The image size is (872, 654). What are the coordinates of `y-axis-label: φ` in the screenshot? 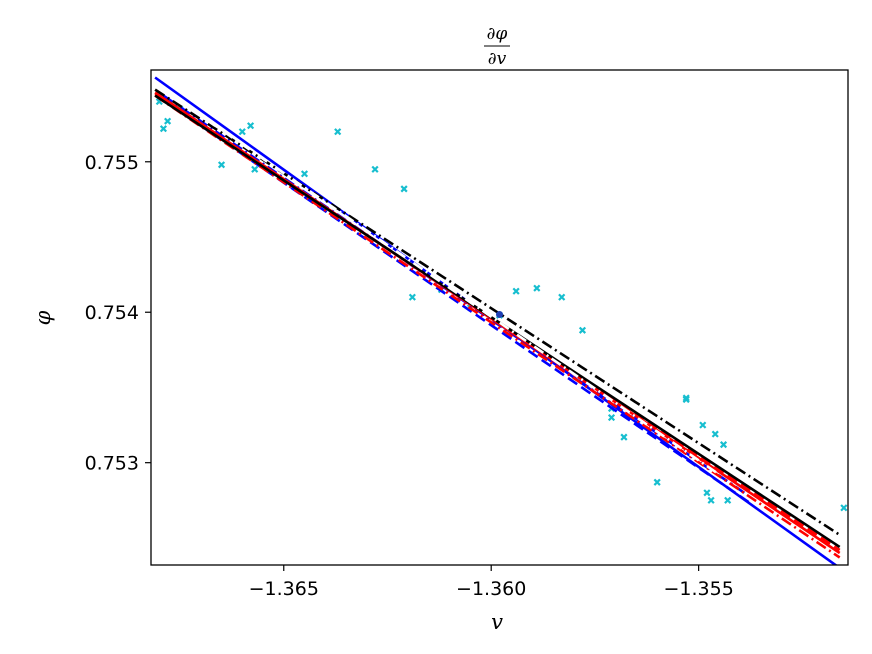 It's located at (43, 317).